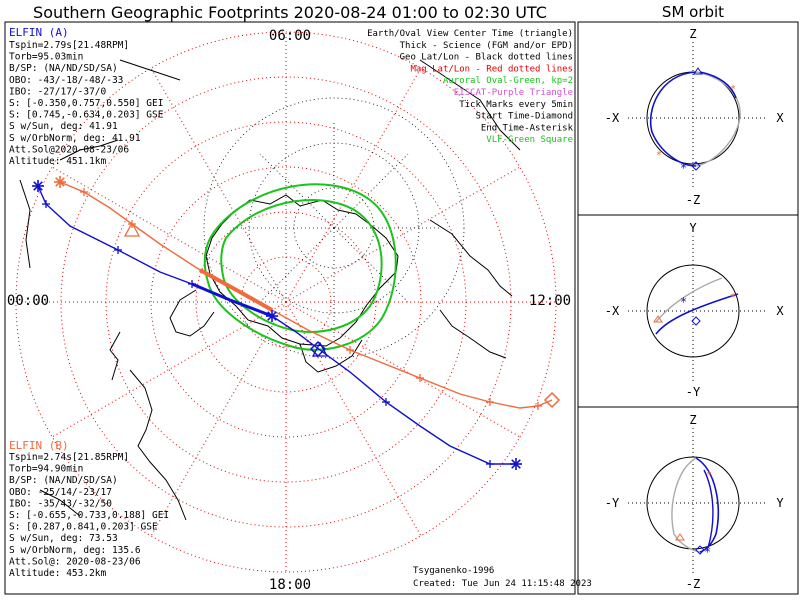 Image resolution: width=800 pixels, height=600 pixels. Describe the element at coordinates (524, 117) in the screenshot. I see `legend-entry: Start Time-Diamond` at that location.